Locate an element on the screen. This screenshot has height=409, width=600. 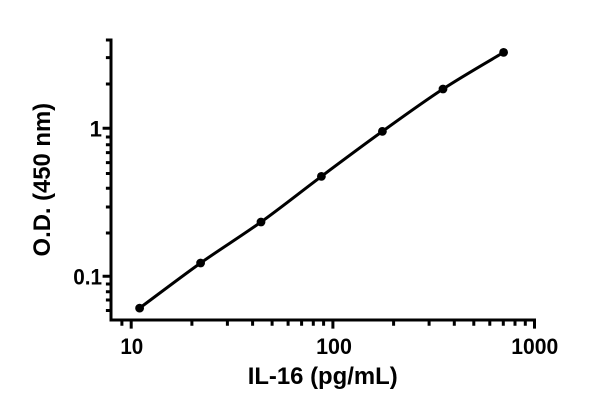
svg-text: IL-16 (pg/mL) is located at coordinates (323, 376).